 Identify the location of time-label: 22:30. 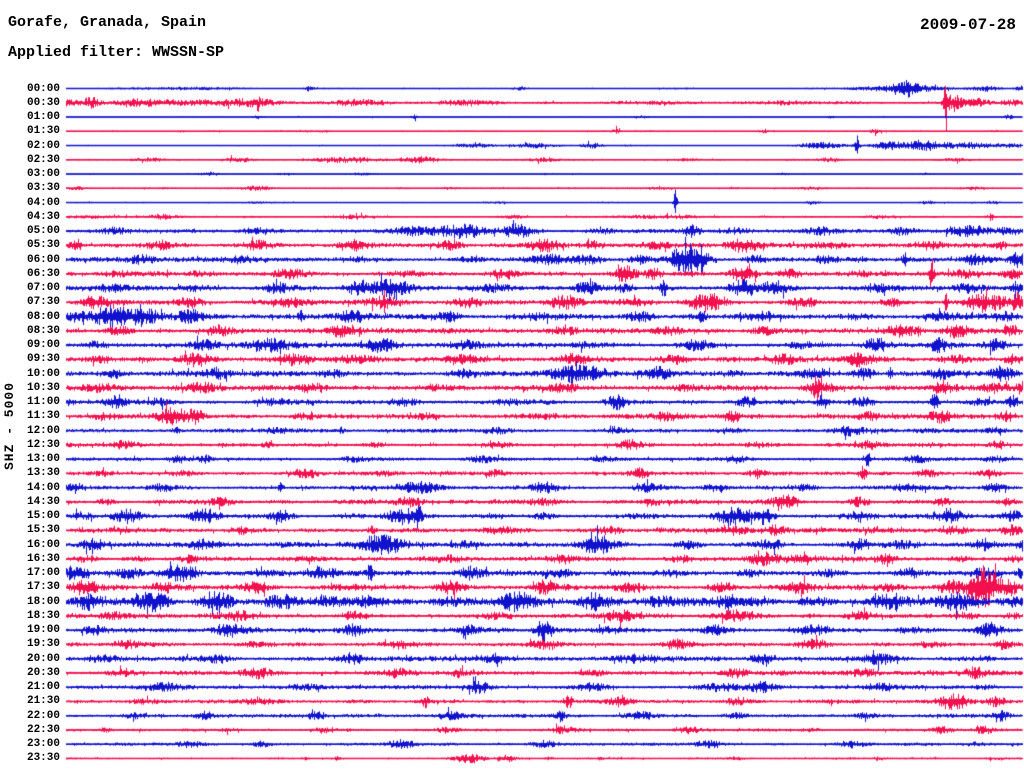
(43, 729).